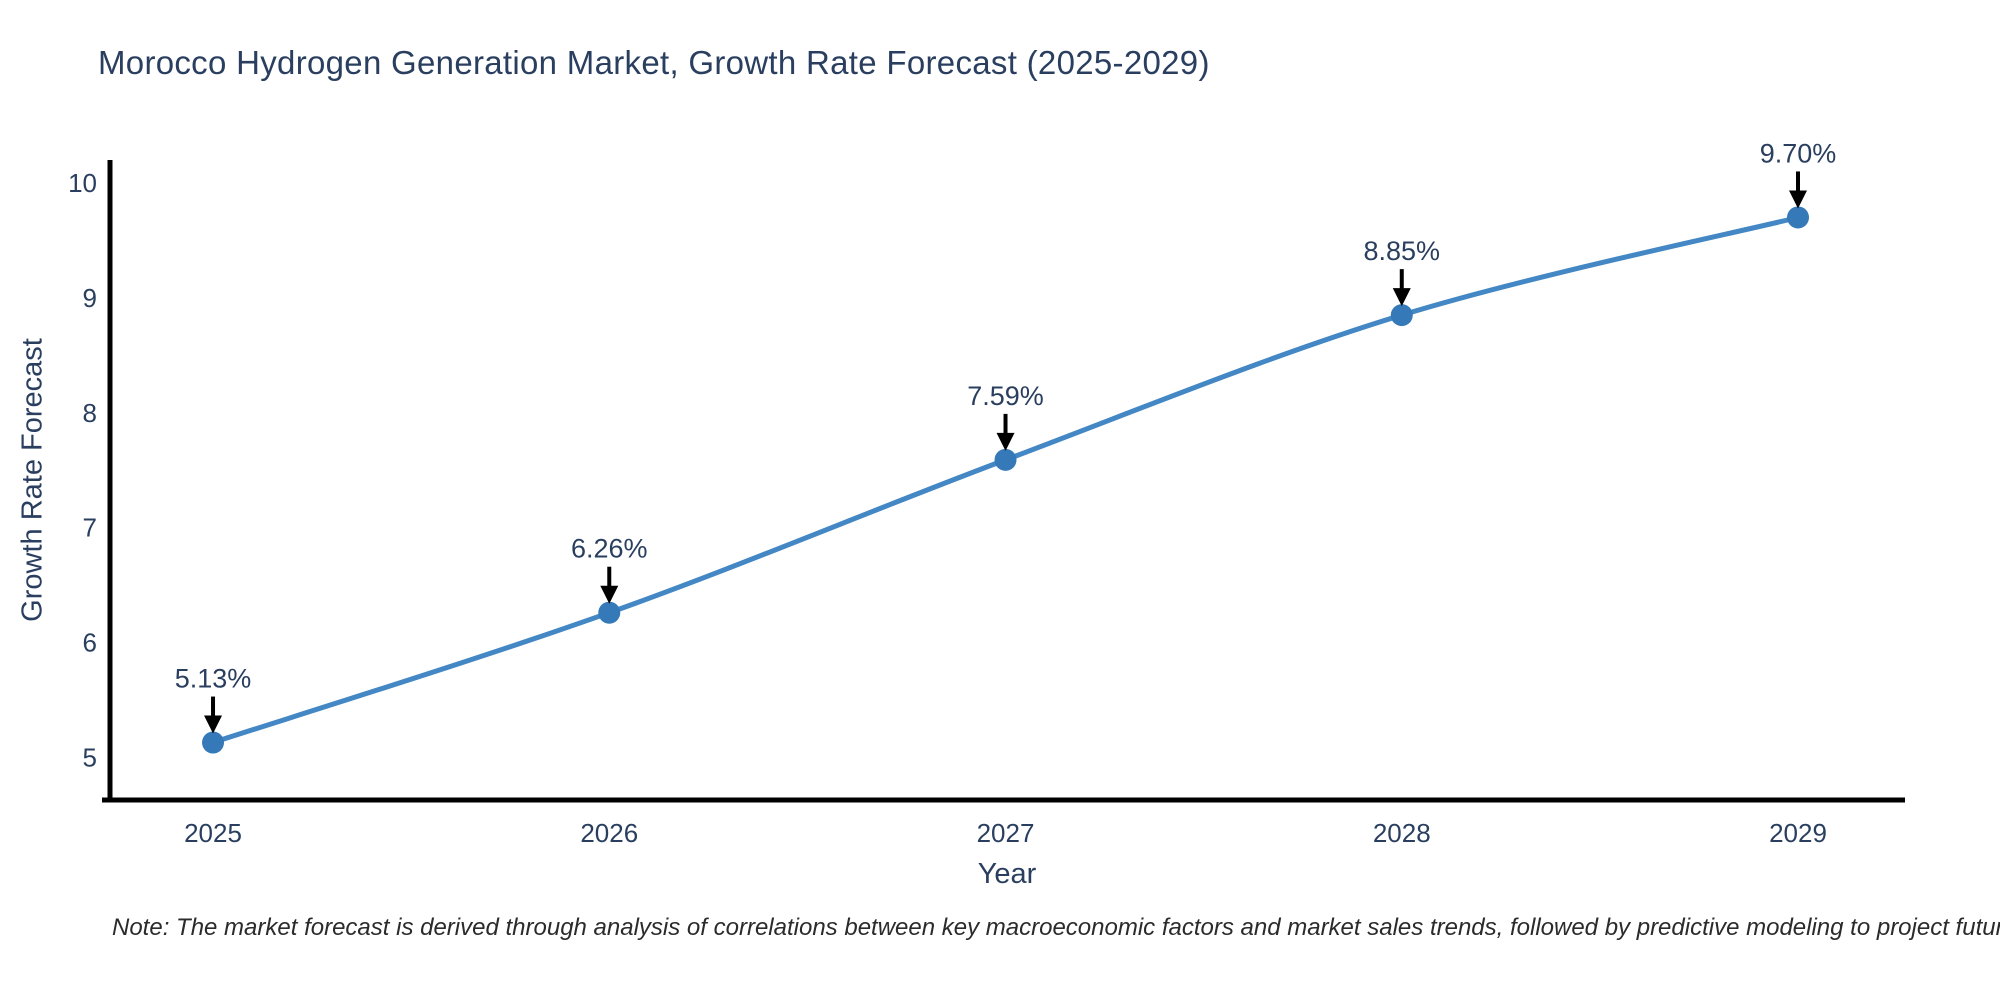 The height and width of the screenshot is (1000, 2000). Describe the element at coordinates (1798, 153) in the screenshot. I see `data-point-label: 9.70%` at that location.